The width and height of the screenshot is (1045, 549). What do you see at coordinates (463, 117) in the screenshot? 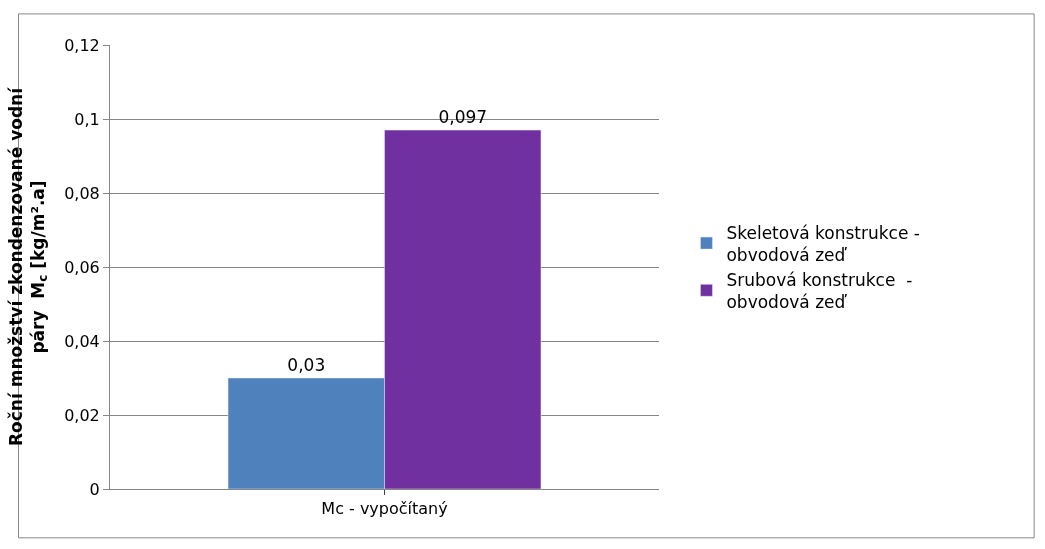
I see `data-label: 0,097` at bounding box center [463, 117].